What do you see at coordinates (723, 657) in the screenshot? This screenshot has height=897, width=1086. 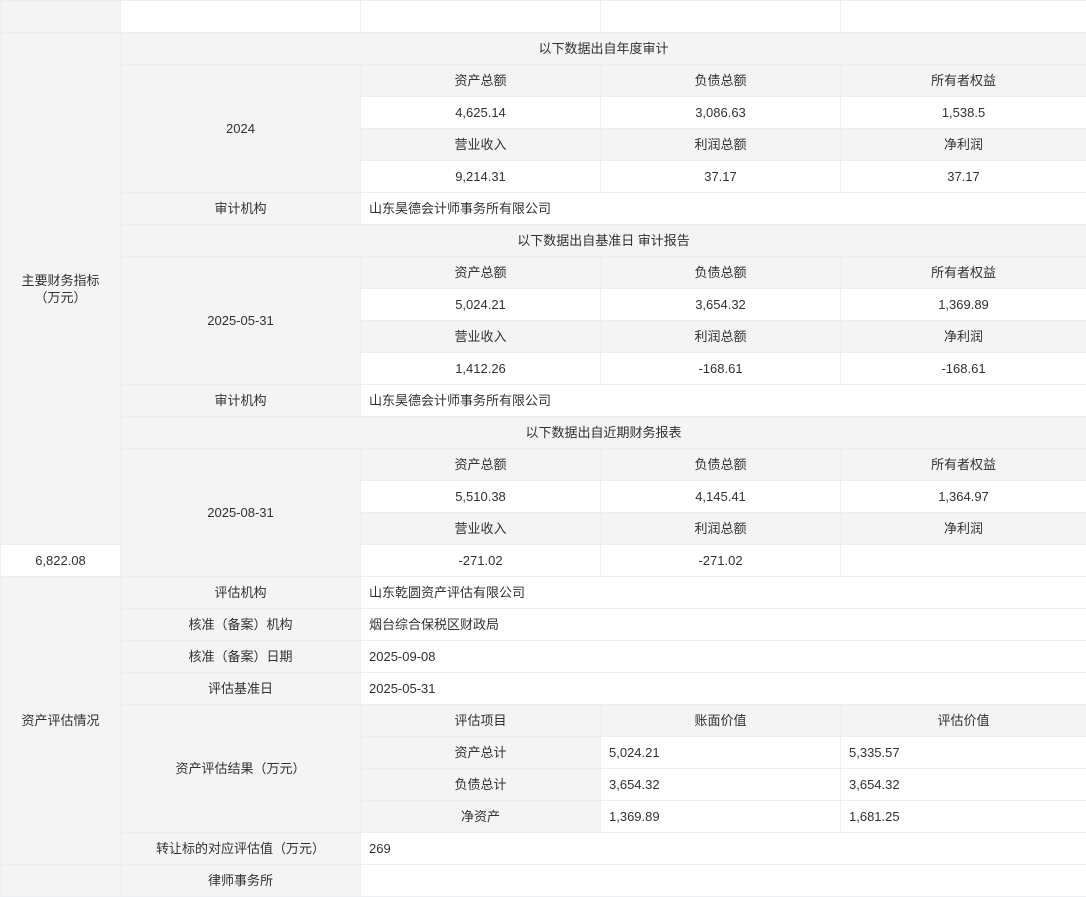 I see `appraisal-value-approval-date: 2025-09-08` at bounding box center [723, 657].